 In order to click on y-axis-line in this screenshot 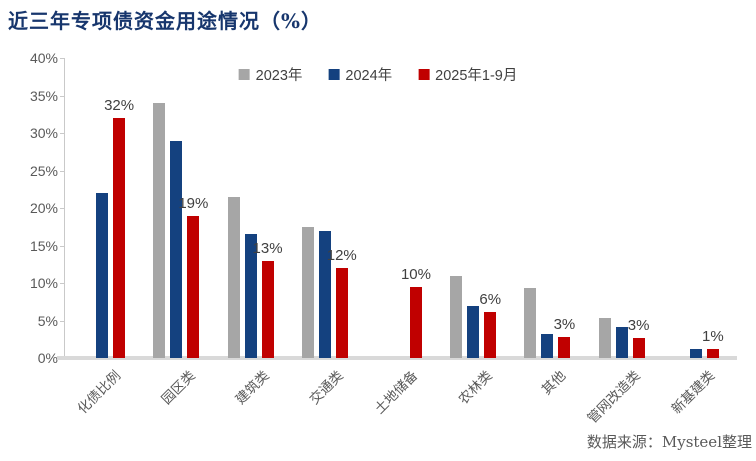, I will do `click(64, 208)`.